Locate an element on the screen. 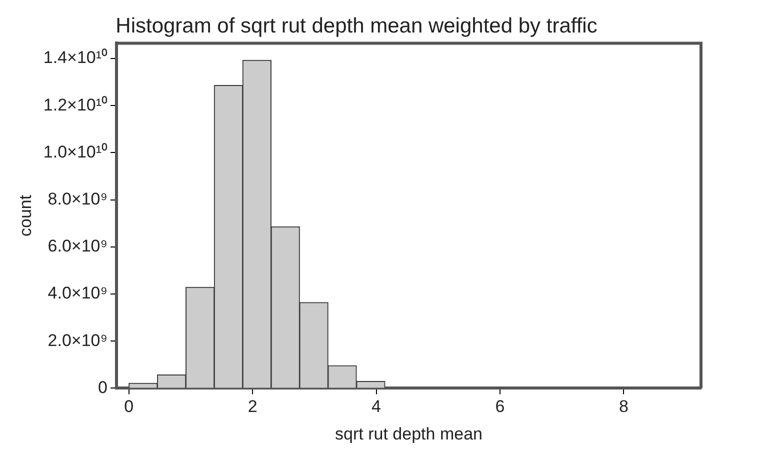 The width and height of the screenshot is (759, 461). y-tick-label: 4.0×10⁹ is located at coordinates (78, 293).